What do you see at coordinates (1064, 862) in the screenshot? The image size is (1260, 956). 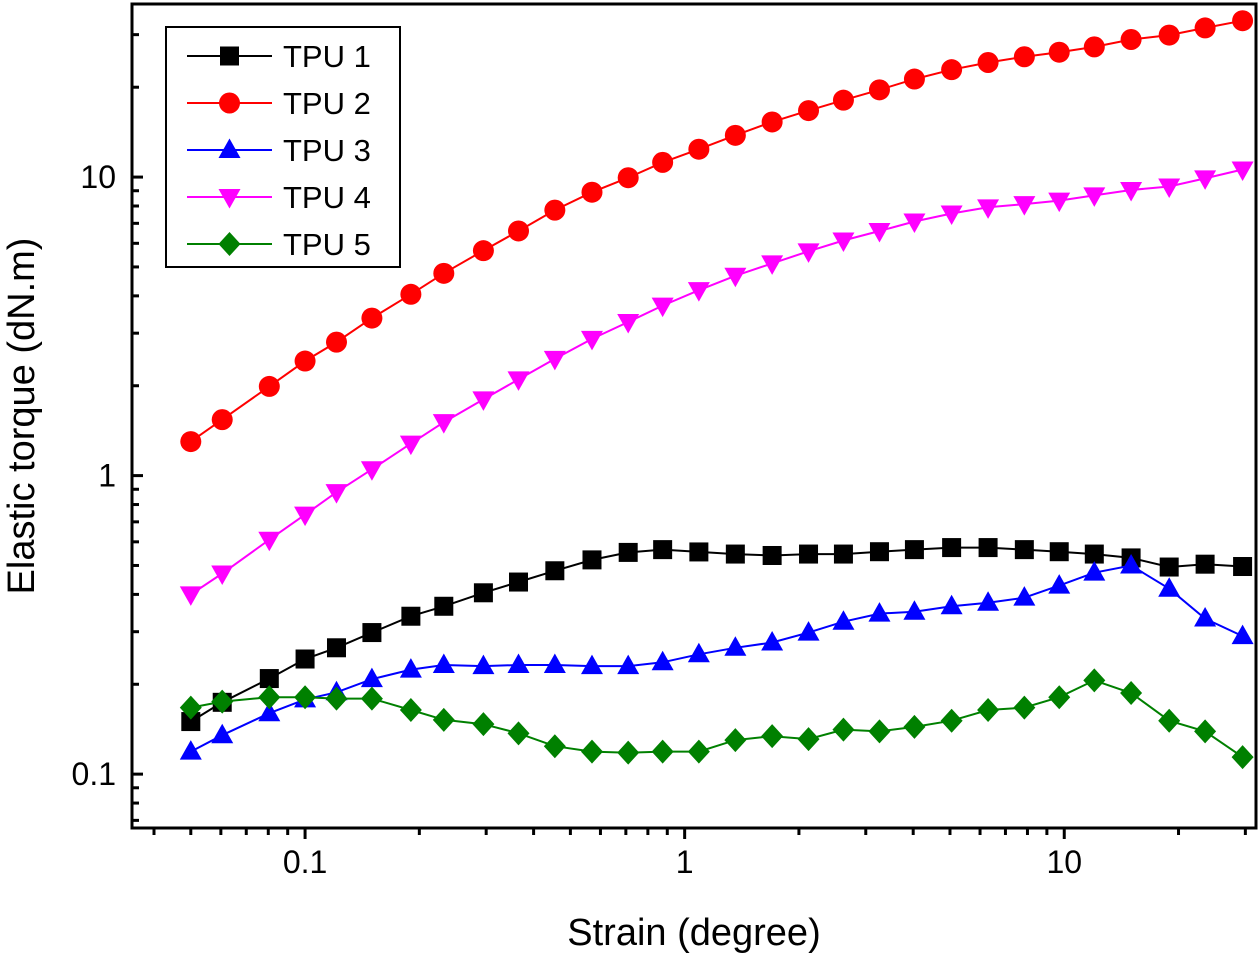 I see `x-tick-label: 10` at bounding box center [1064, 862].